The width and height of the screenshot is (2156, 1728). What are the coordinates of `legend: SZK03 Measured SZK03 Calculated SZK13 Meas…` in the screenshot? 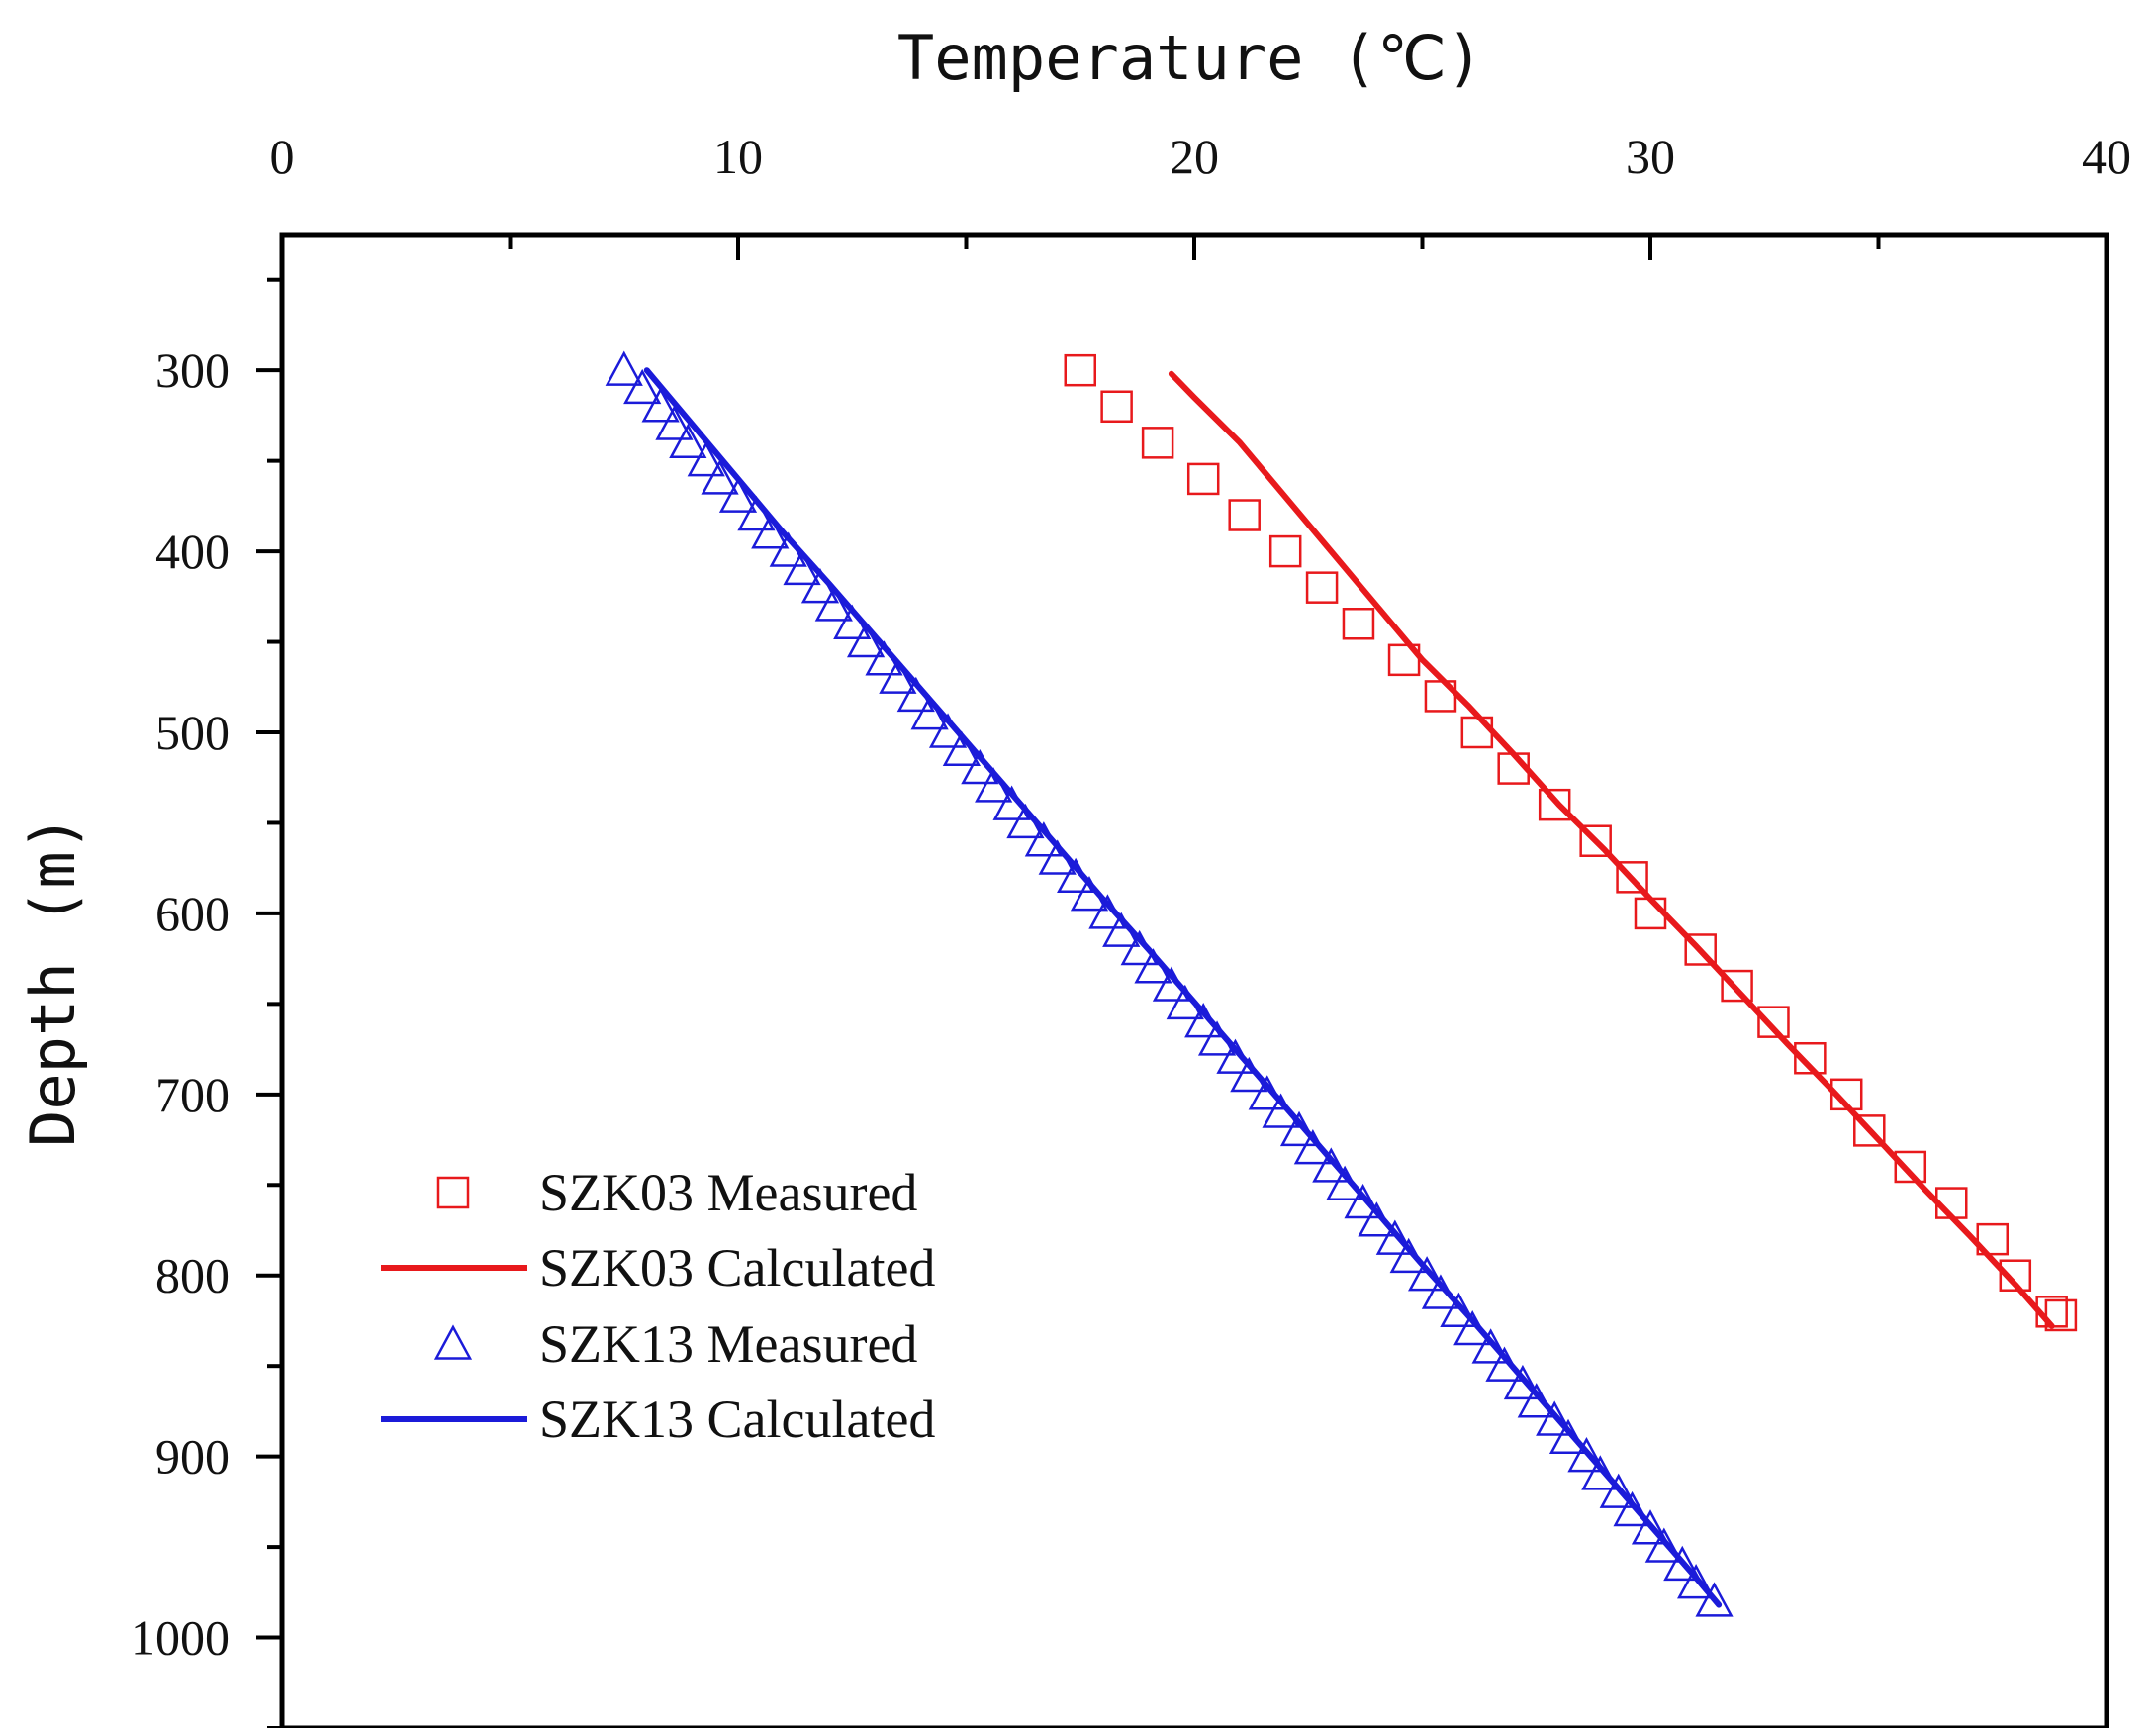 It's located at (658, 1306).